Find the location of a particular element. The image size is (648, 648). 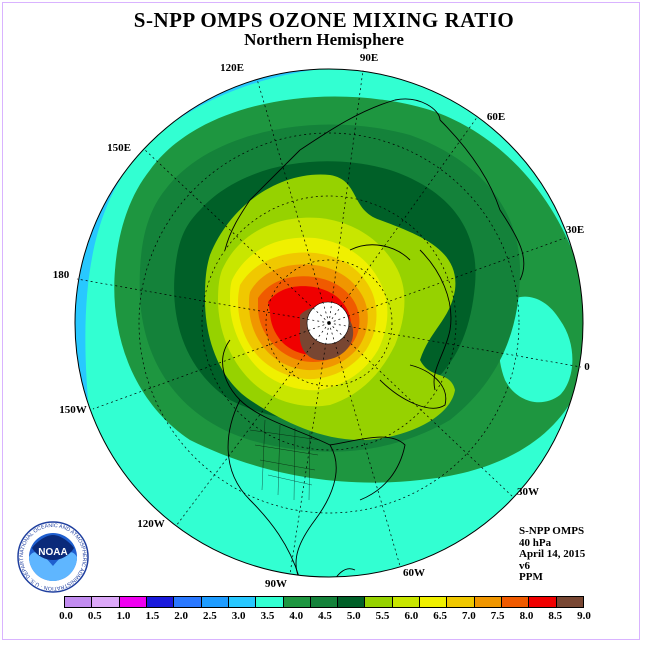

colorbar-tick-label: 4.0 is located at coordinates (296, 616).